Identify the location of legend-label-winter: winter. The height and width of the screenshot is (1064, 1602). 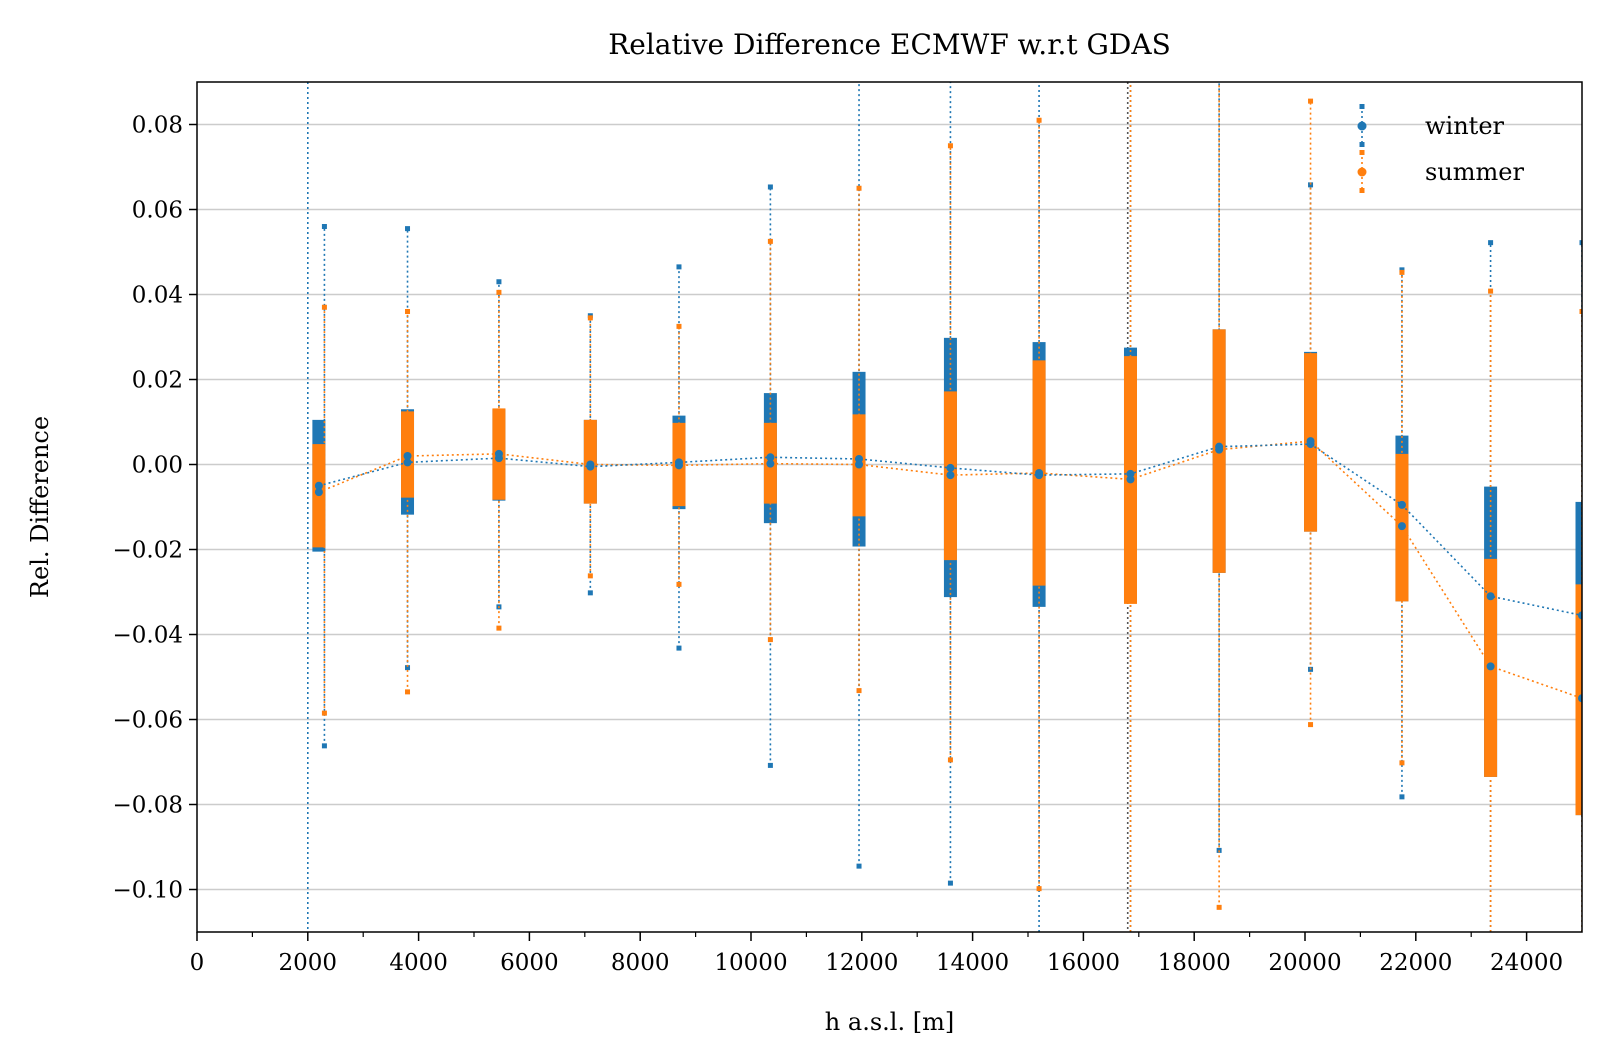
(1465, 126).